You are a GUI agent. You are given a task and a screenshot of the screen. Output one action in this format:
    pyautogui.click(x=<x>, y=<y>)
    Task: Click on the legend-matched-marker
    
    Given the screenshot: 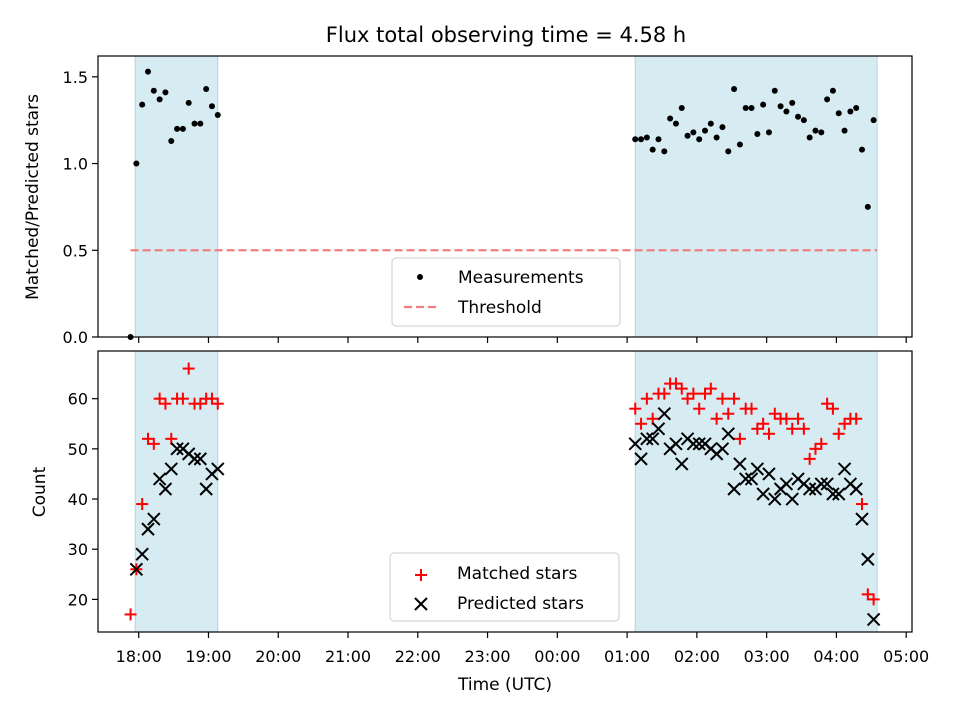 What is the action you would take?
    pyautogui.click(x=421, y=575)
    